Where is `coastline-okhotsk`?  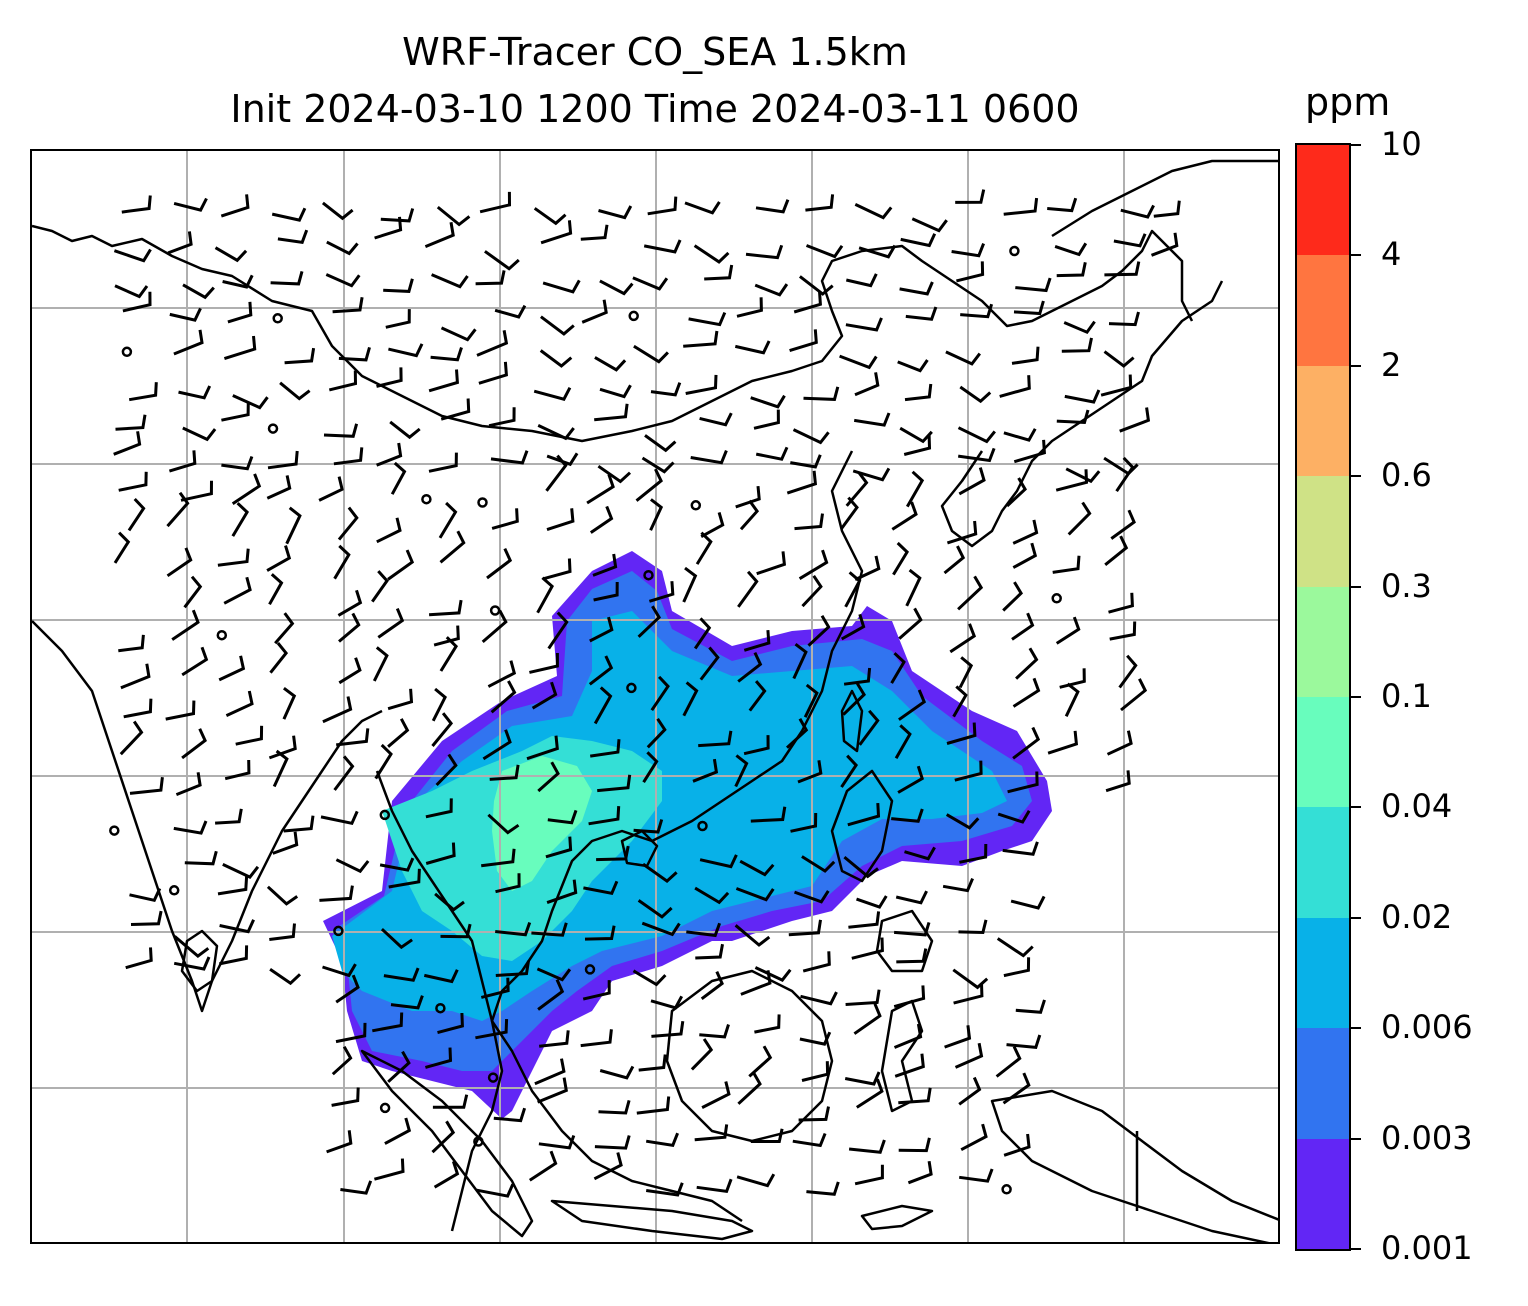
coastline-okhotsk is located at coordinates (1164, 198).